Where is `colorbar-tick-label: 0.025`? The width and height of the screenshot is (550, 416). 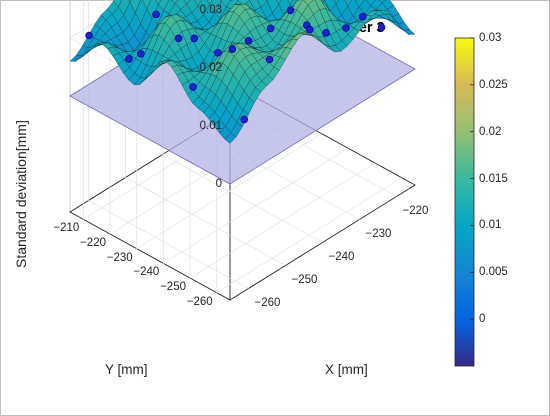
colorbar-tick-label: 0.025 is located at coordinates (493, 84).